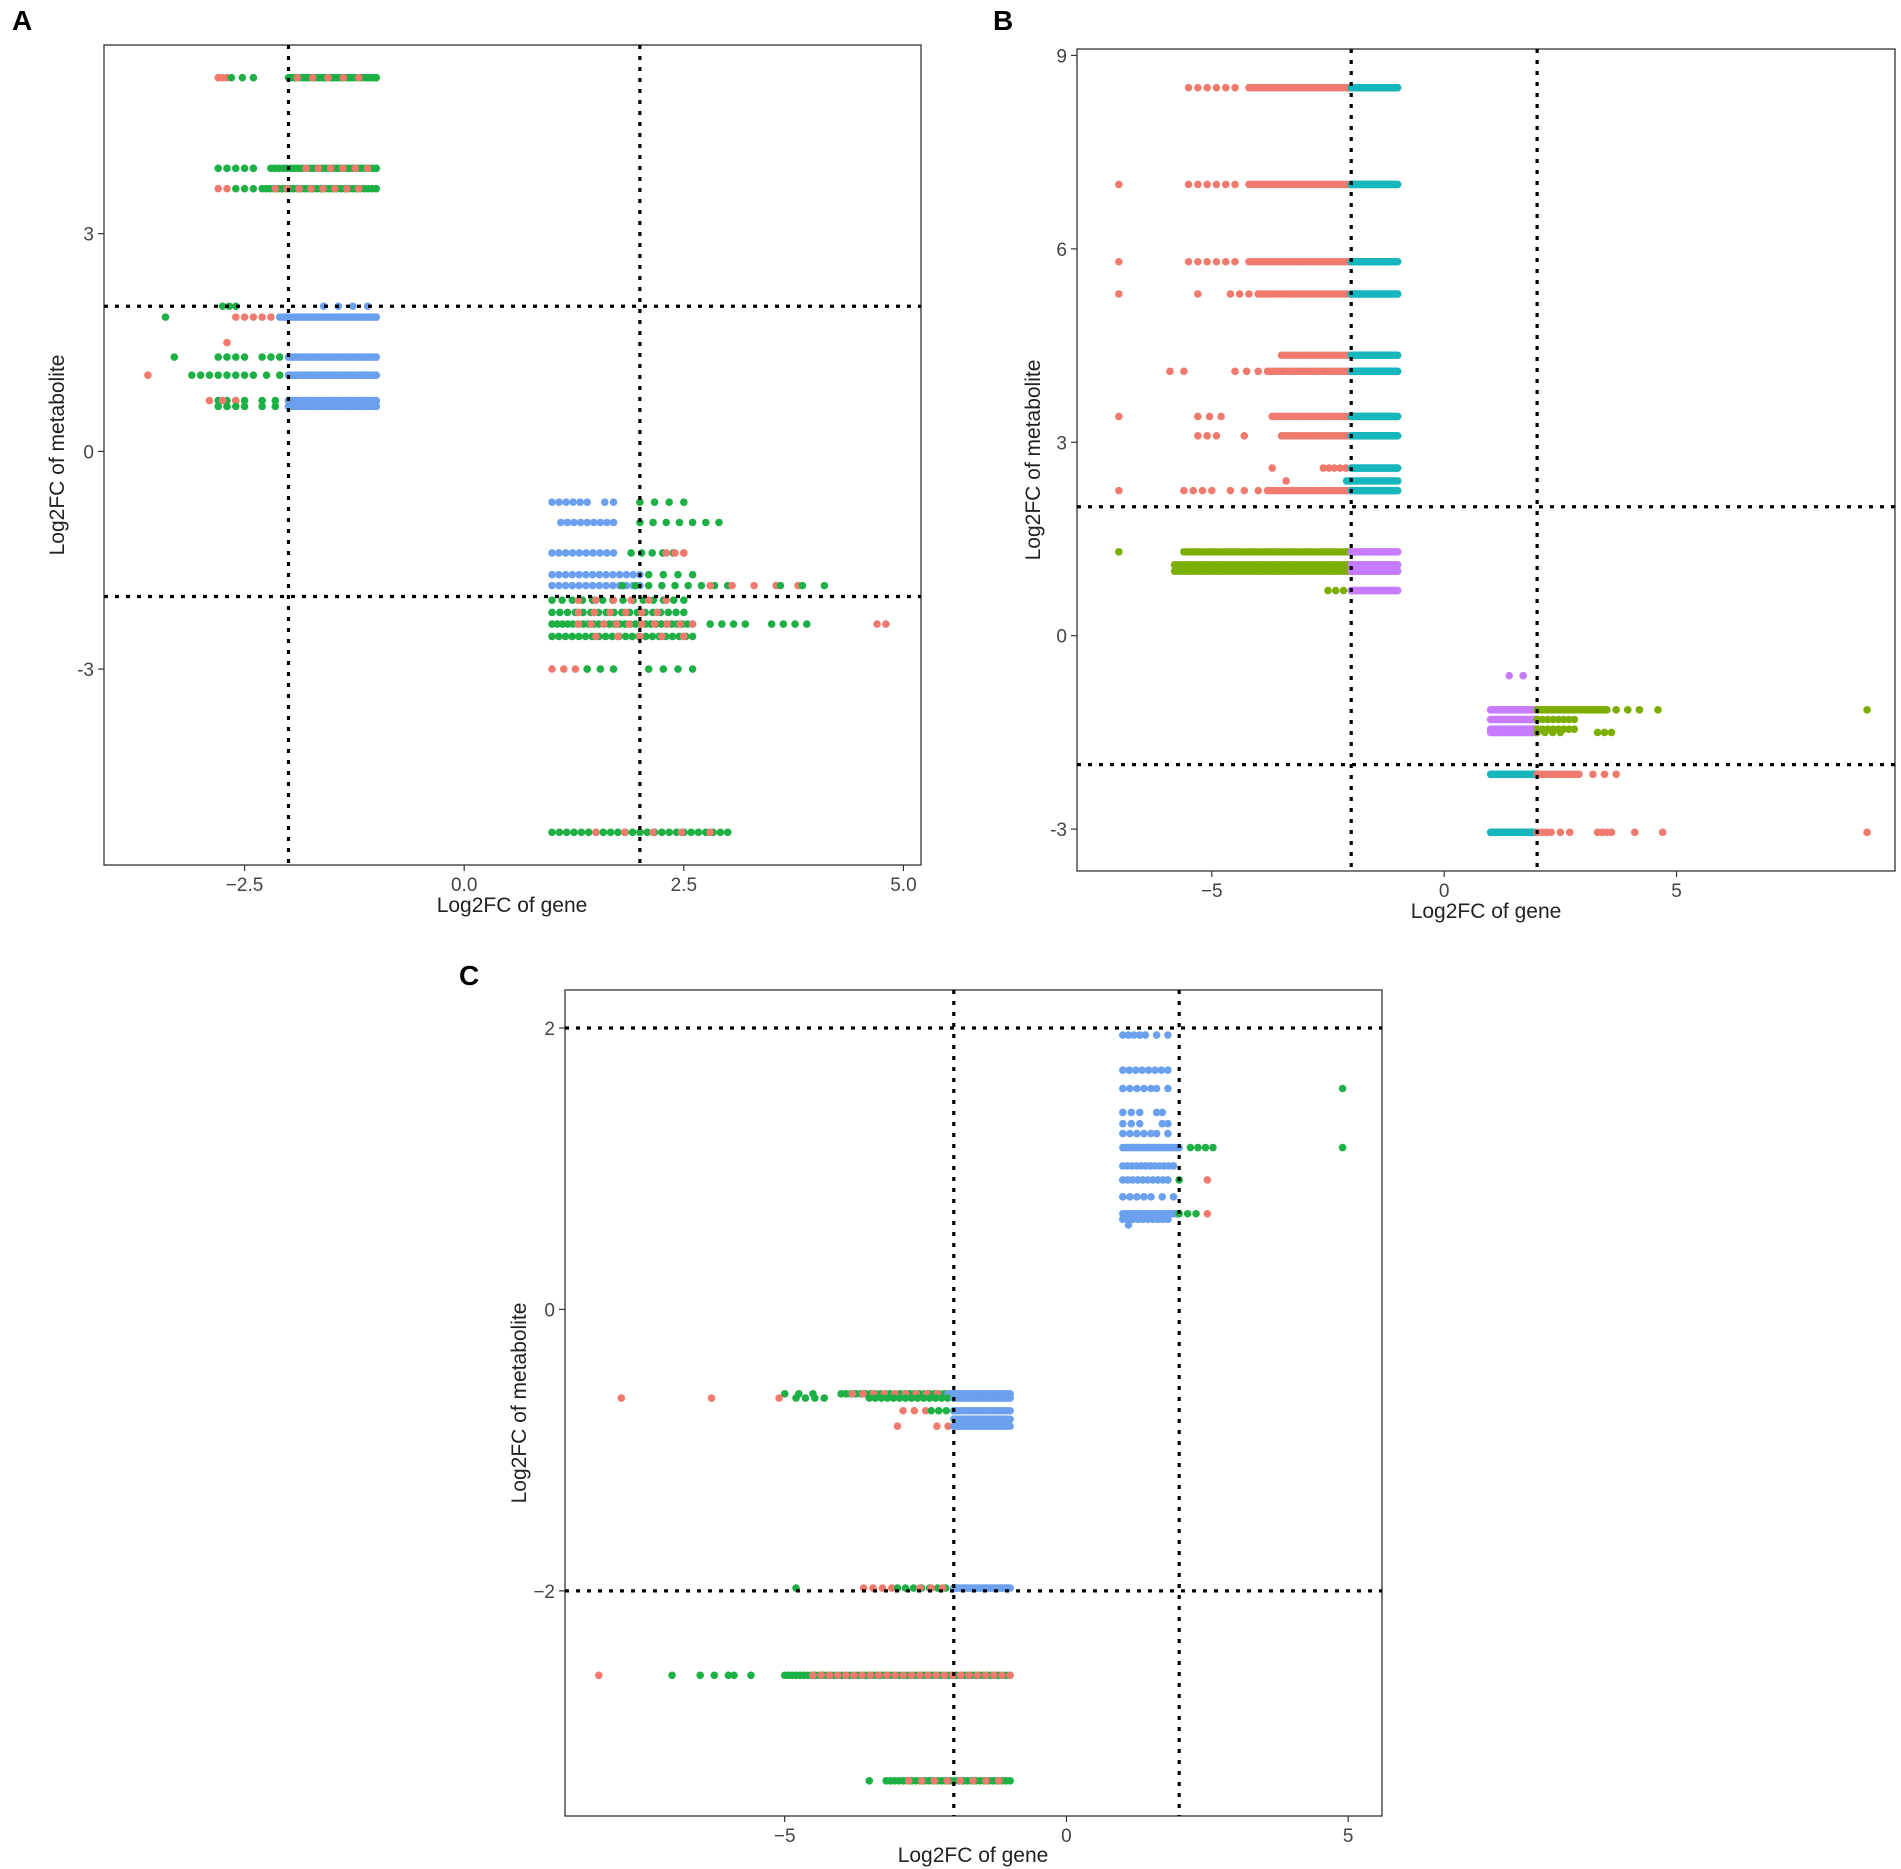 The width and height of the screenshot is (1901, 1869). Describe the element at coordinates (88, 235) in the screenshot. I see `y-tick-label: 3` at that location.